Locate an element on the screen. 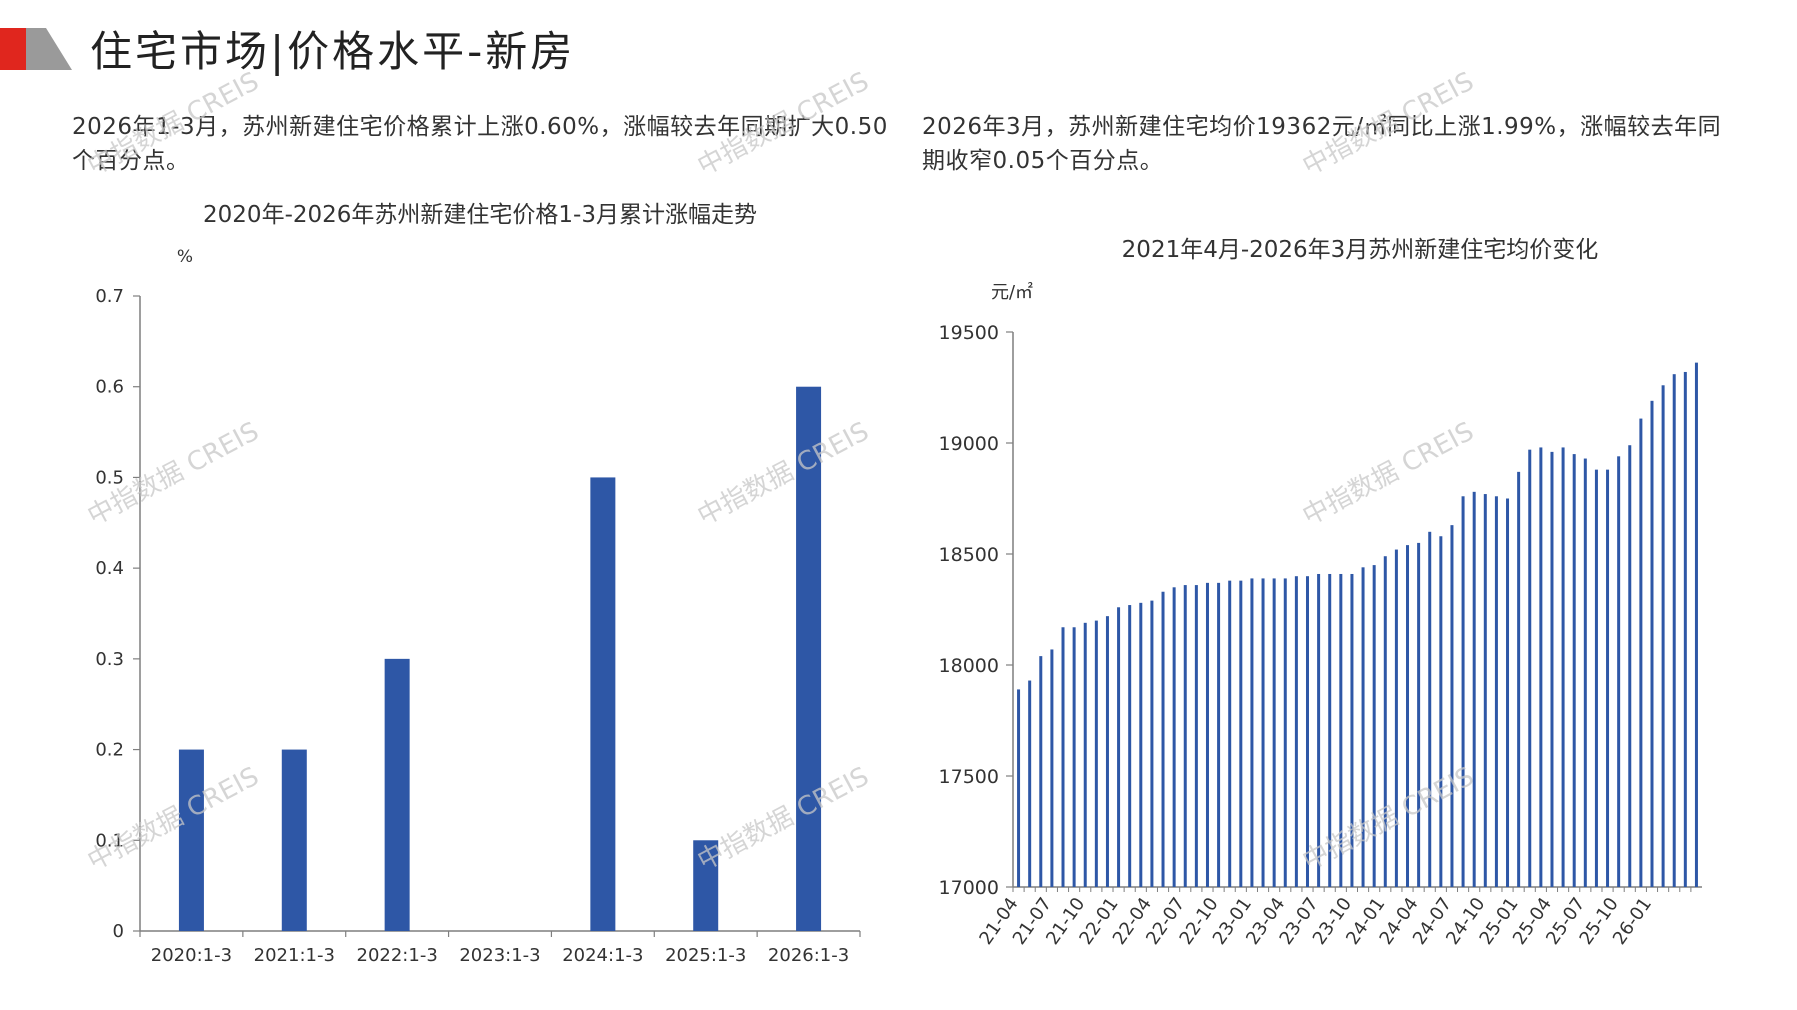 The height and width of the screenshot is (1010, 1797). x-tick-label: 2025:1-3 is located at coordinates (705, 955).